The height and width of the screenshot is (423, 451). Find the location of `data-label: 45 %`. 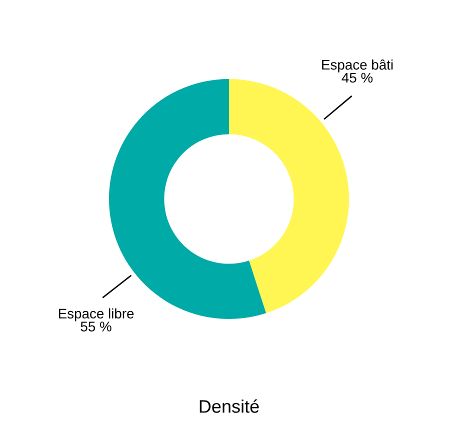

data-label: 45 % is located at coordinates (357, 77).